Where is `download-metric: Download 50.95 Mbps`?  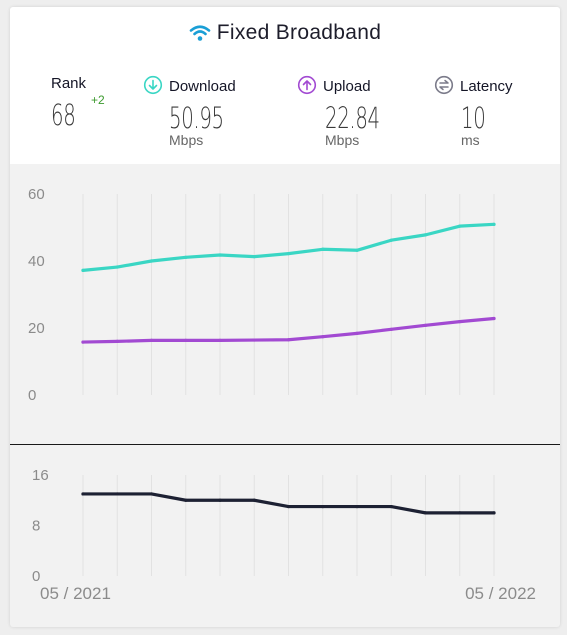 download-metric: Download 50.95 Mbps is located at coordinates (196, 111).